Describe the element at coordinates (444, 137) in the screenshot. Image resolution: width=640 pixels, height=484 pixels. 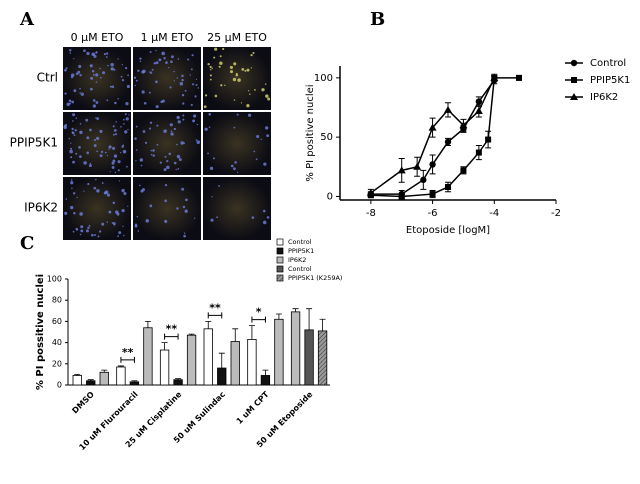
I see `series-line` at that location.